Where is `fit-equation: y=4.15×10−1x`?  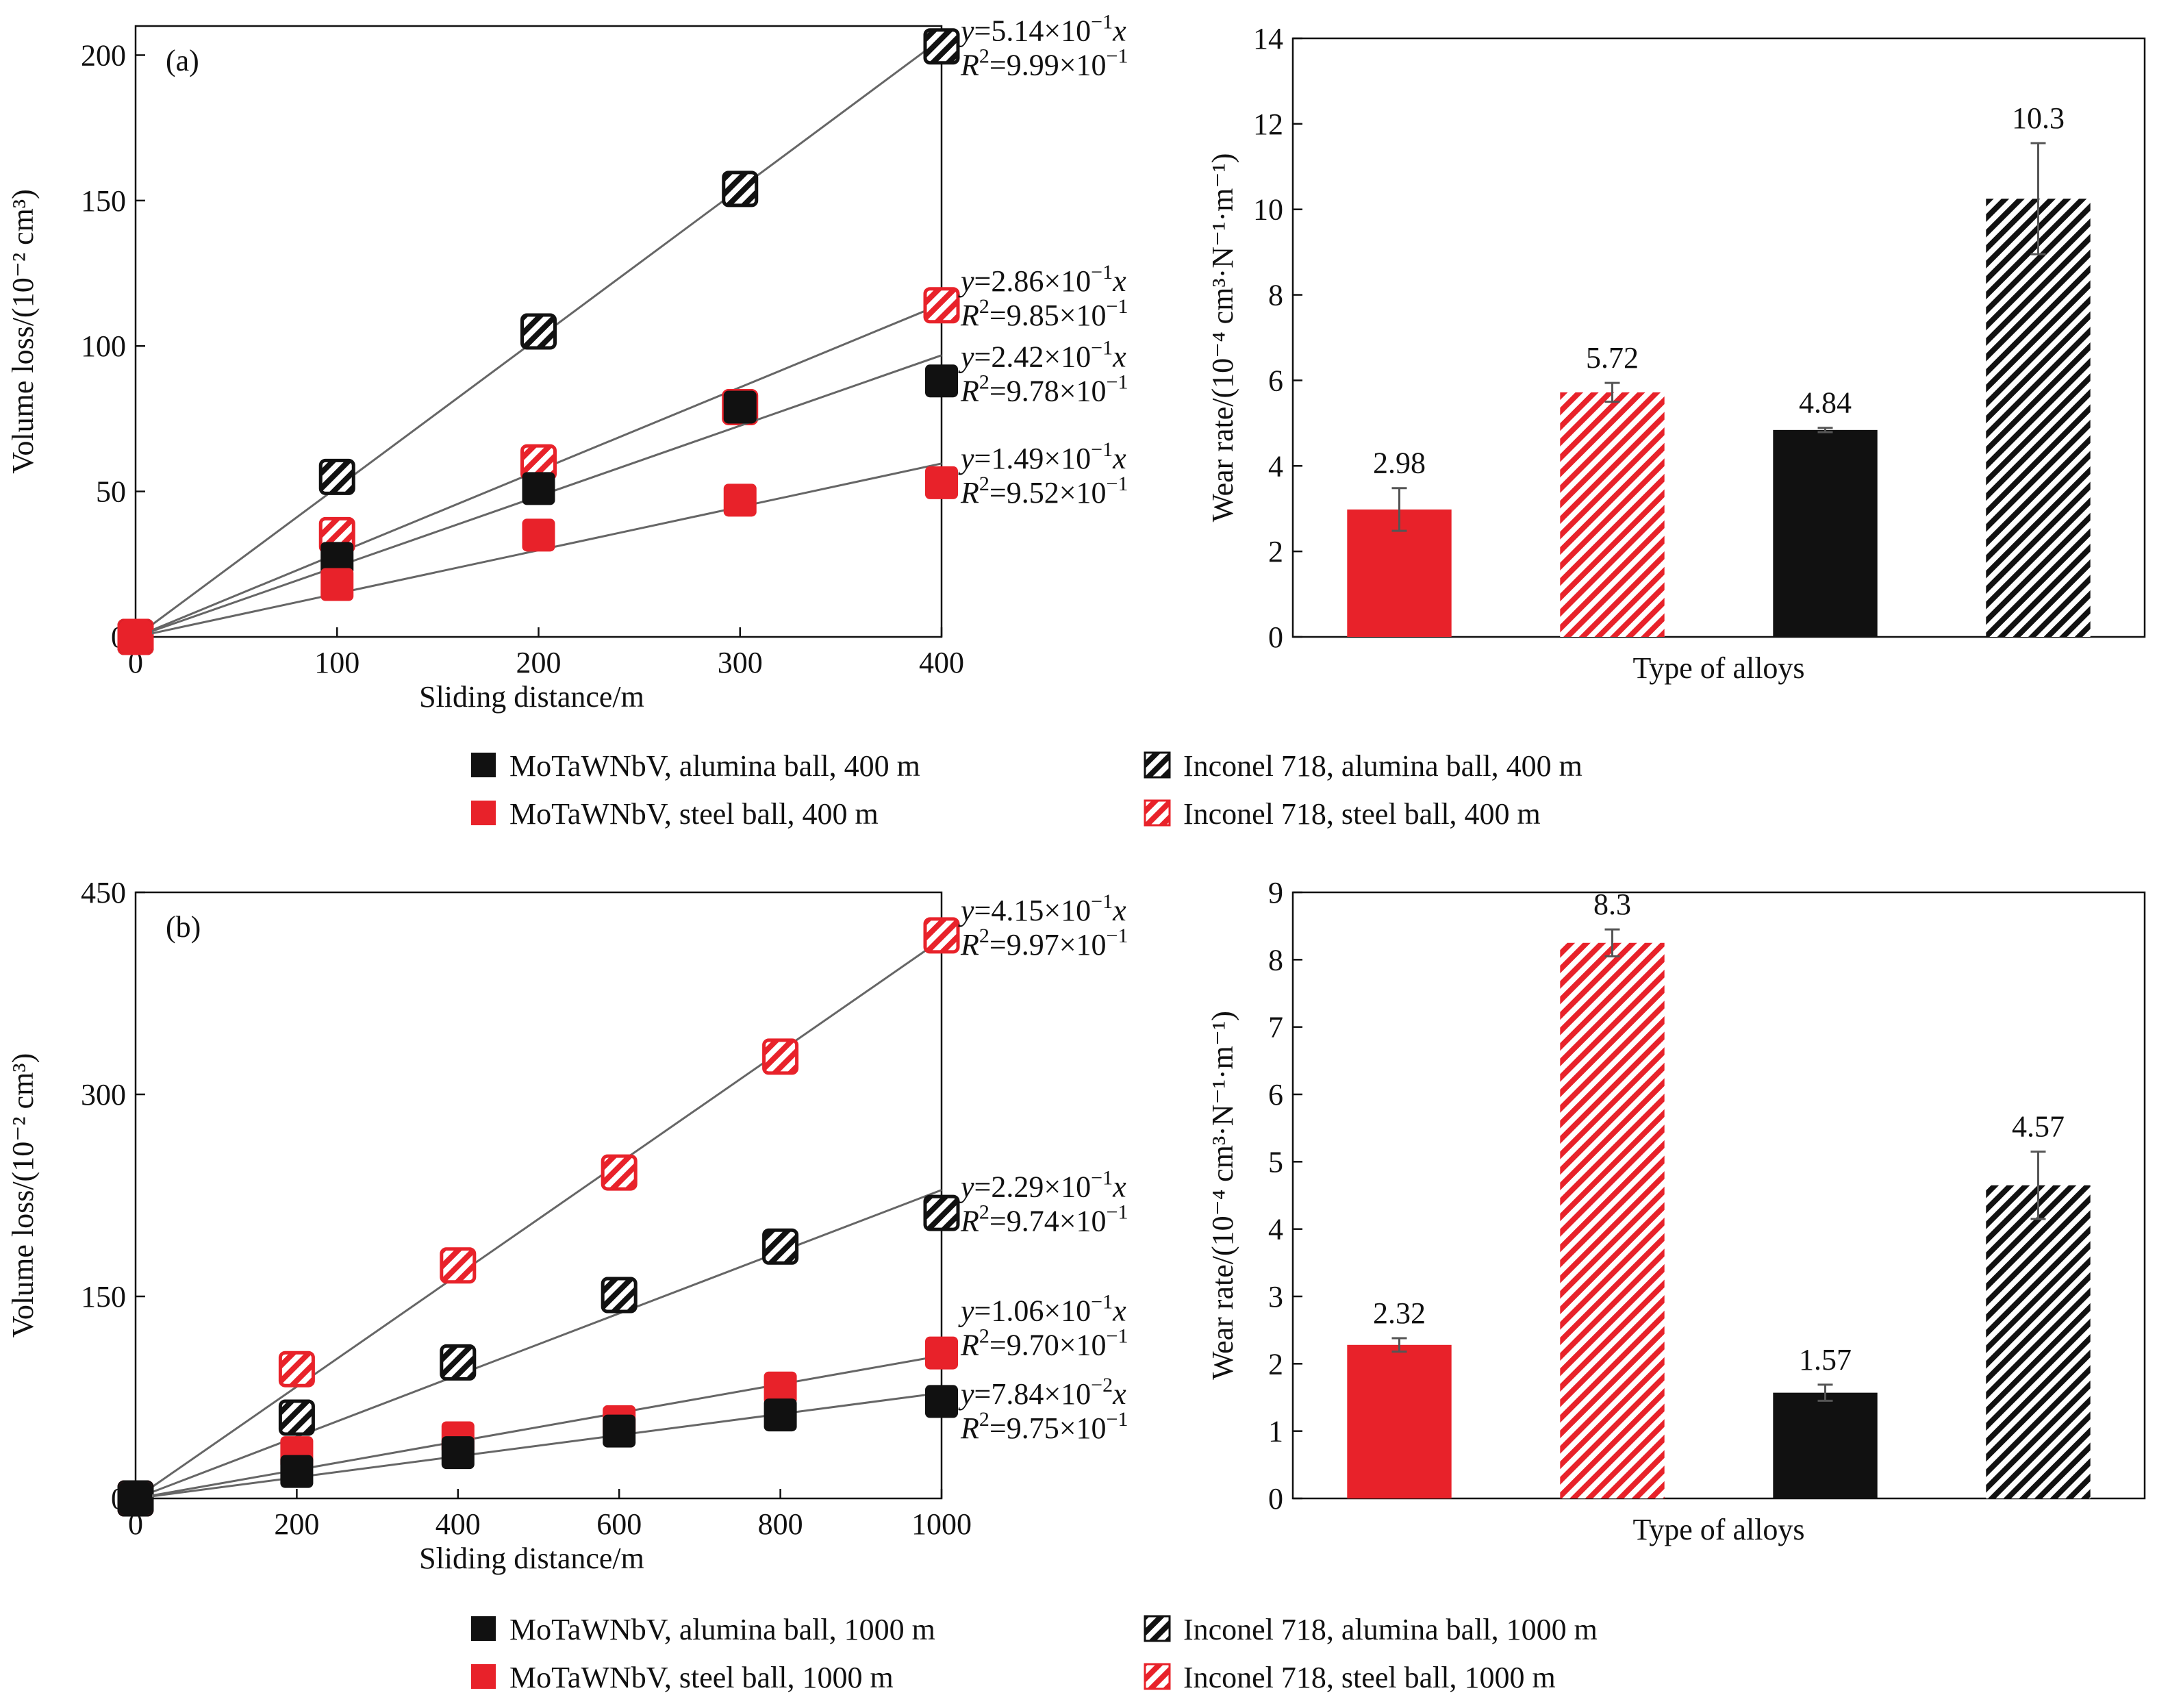 fit-equation: y=4.15×10−1x is located at coordinates (1042, 908).